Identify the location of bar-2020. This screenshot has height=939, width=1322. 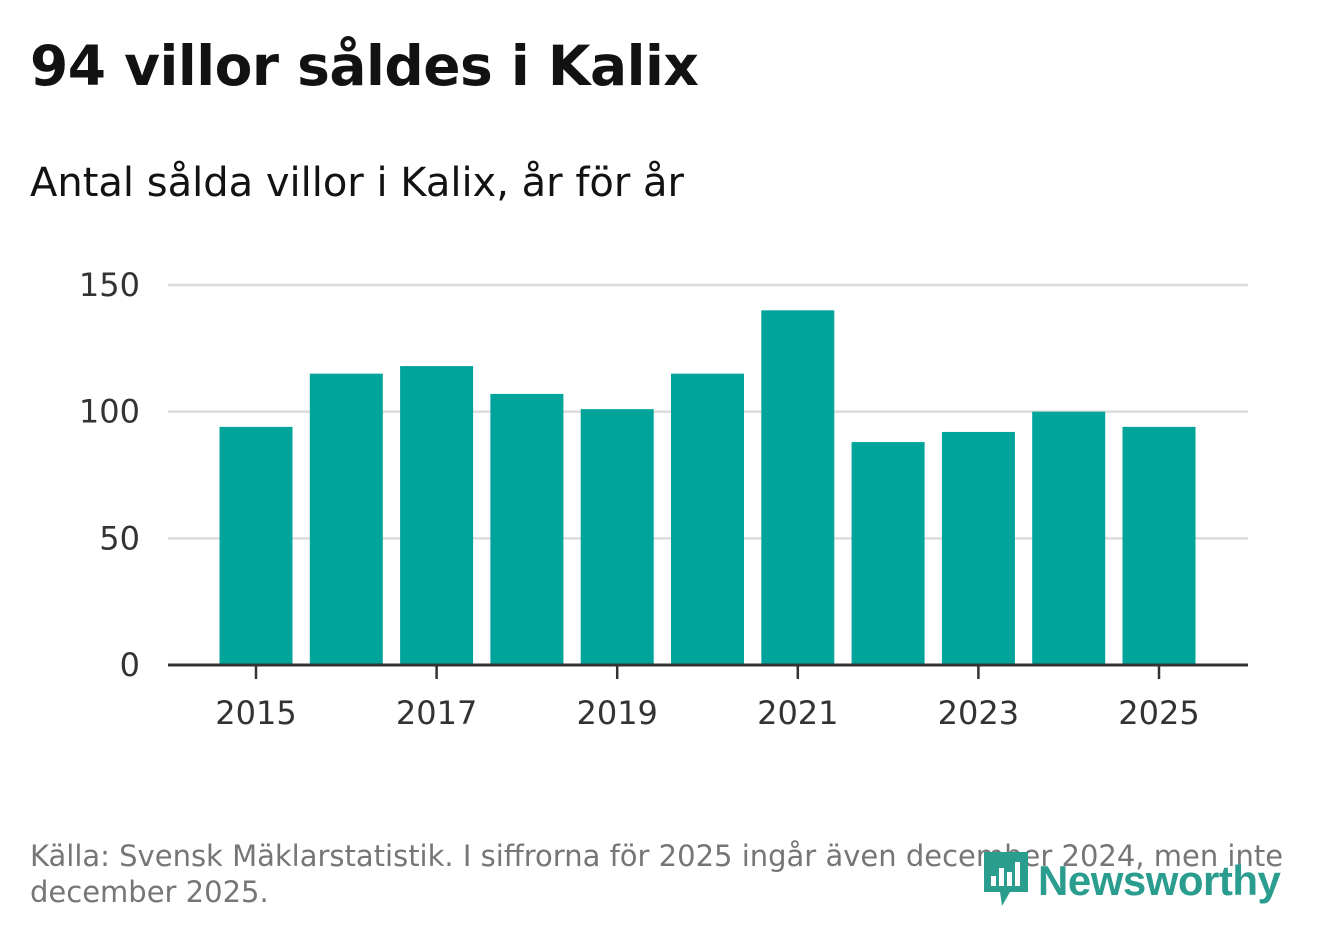
(707, 519).